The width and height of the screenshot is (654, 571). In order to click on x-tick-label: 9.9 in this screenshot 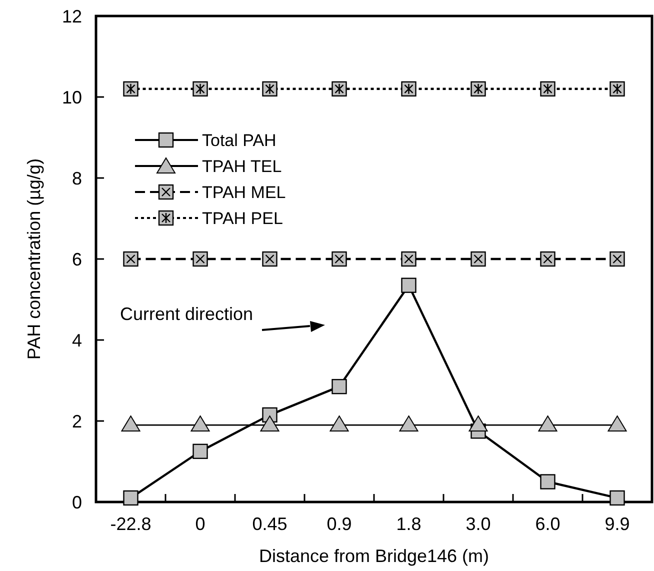, I will do `click(617, 524)`.